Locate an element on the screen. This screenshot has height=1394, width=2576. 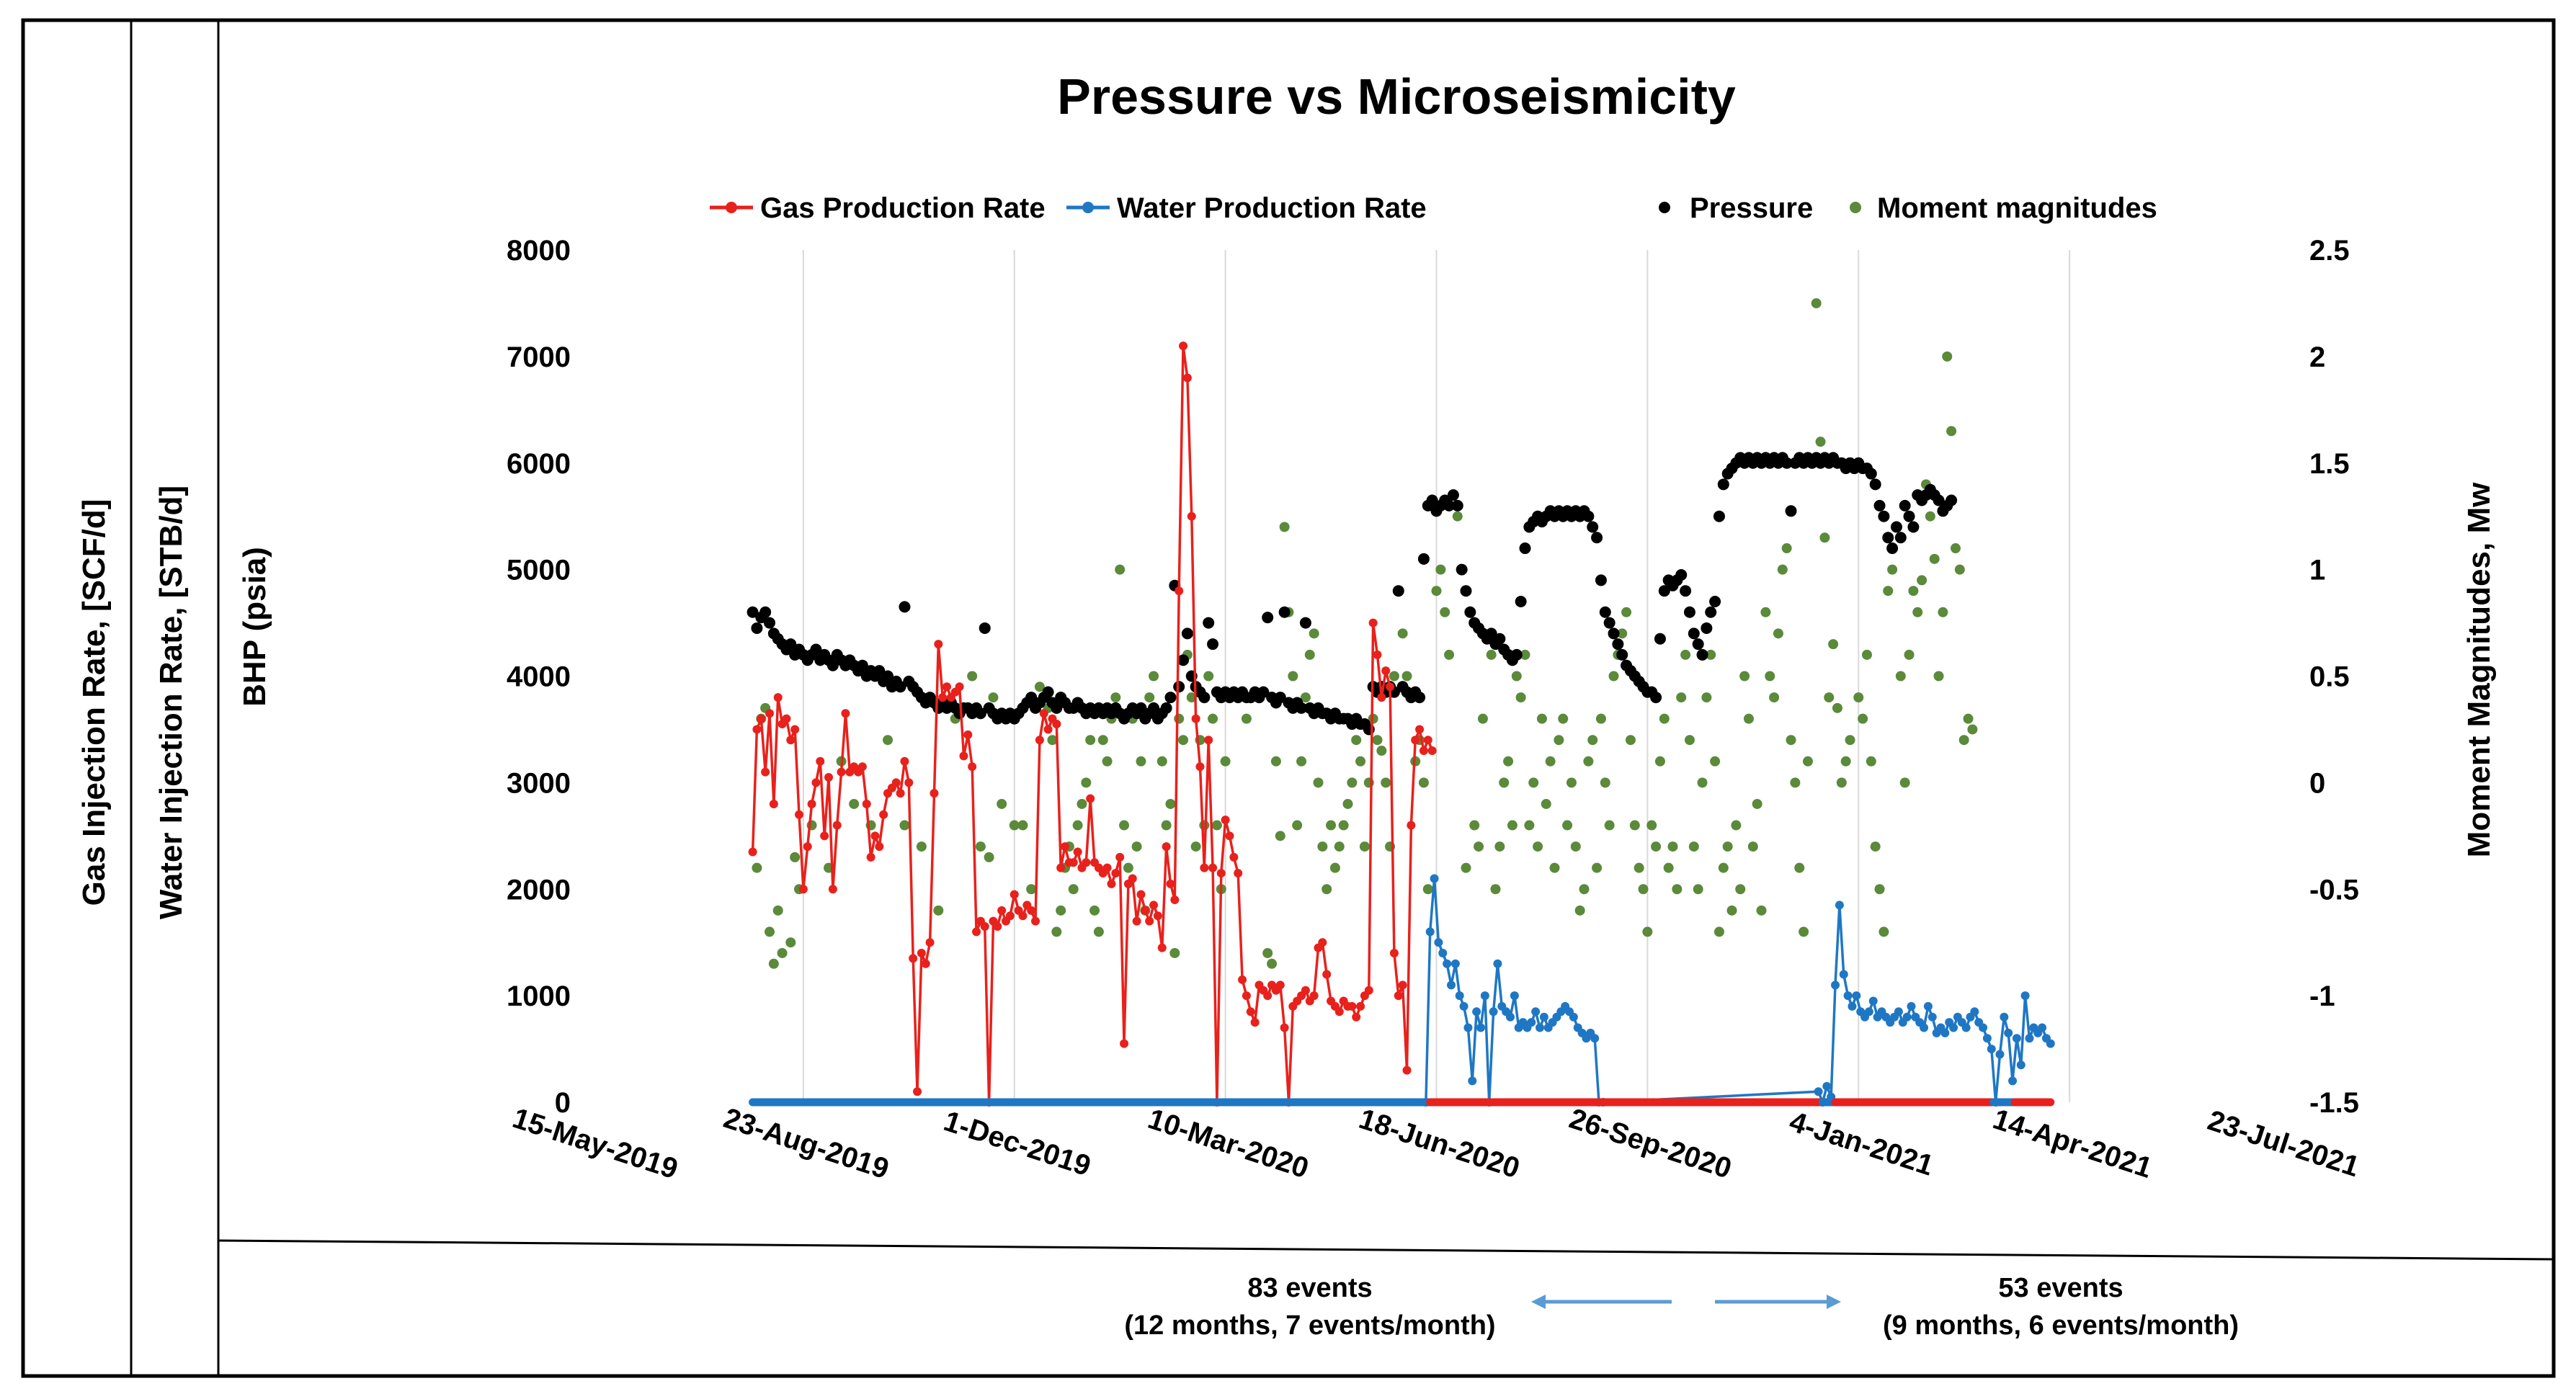
bhp-axis-title: BHP (psia) is located at coordinates (254, 627).